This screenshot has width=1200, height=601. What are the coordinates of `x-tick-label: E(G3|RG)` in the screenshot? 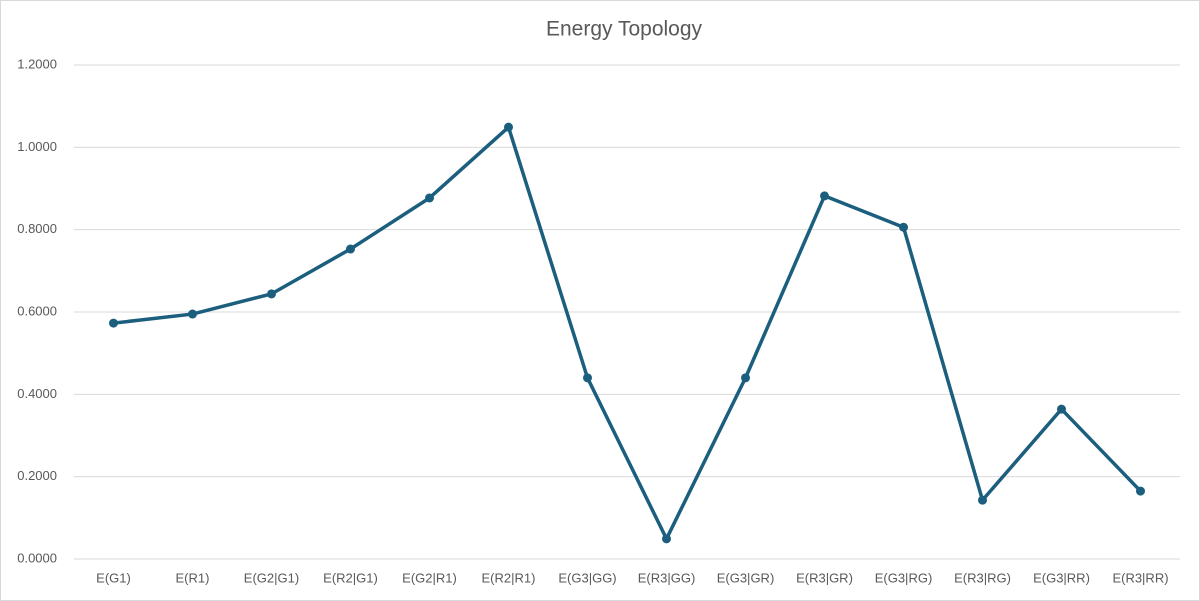 It's located at (904, 577).